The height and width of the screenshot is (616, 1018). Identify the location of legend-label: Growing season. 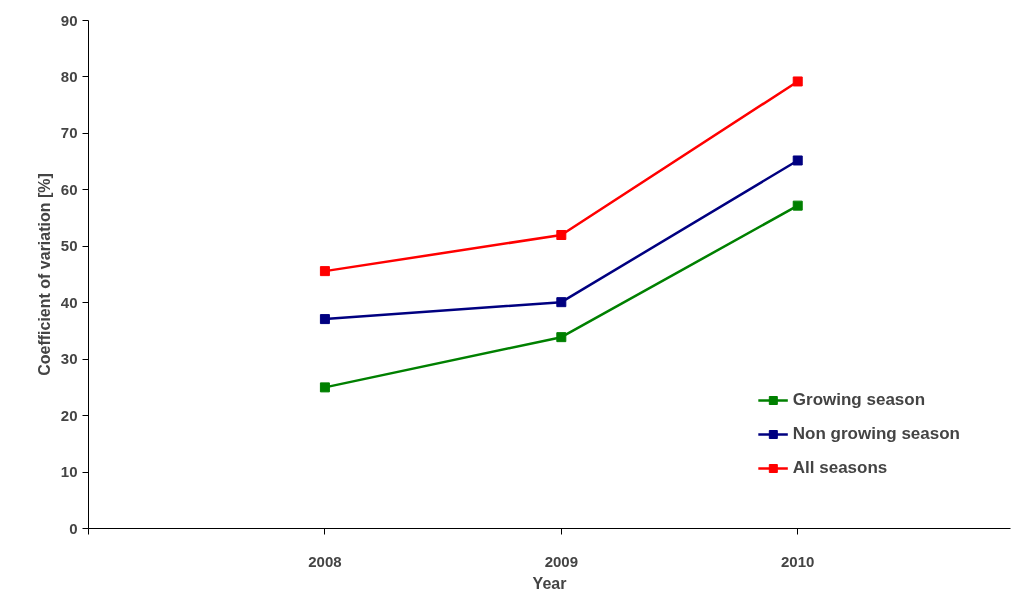
(859, 400).